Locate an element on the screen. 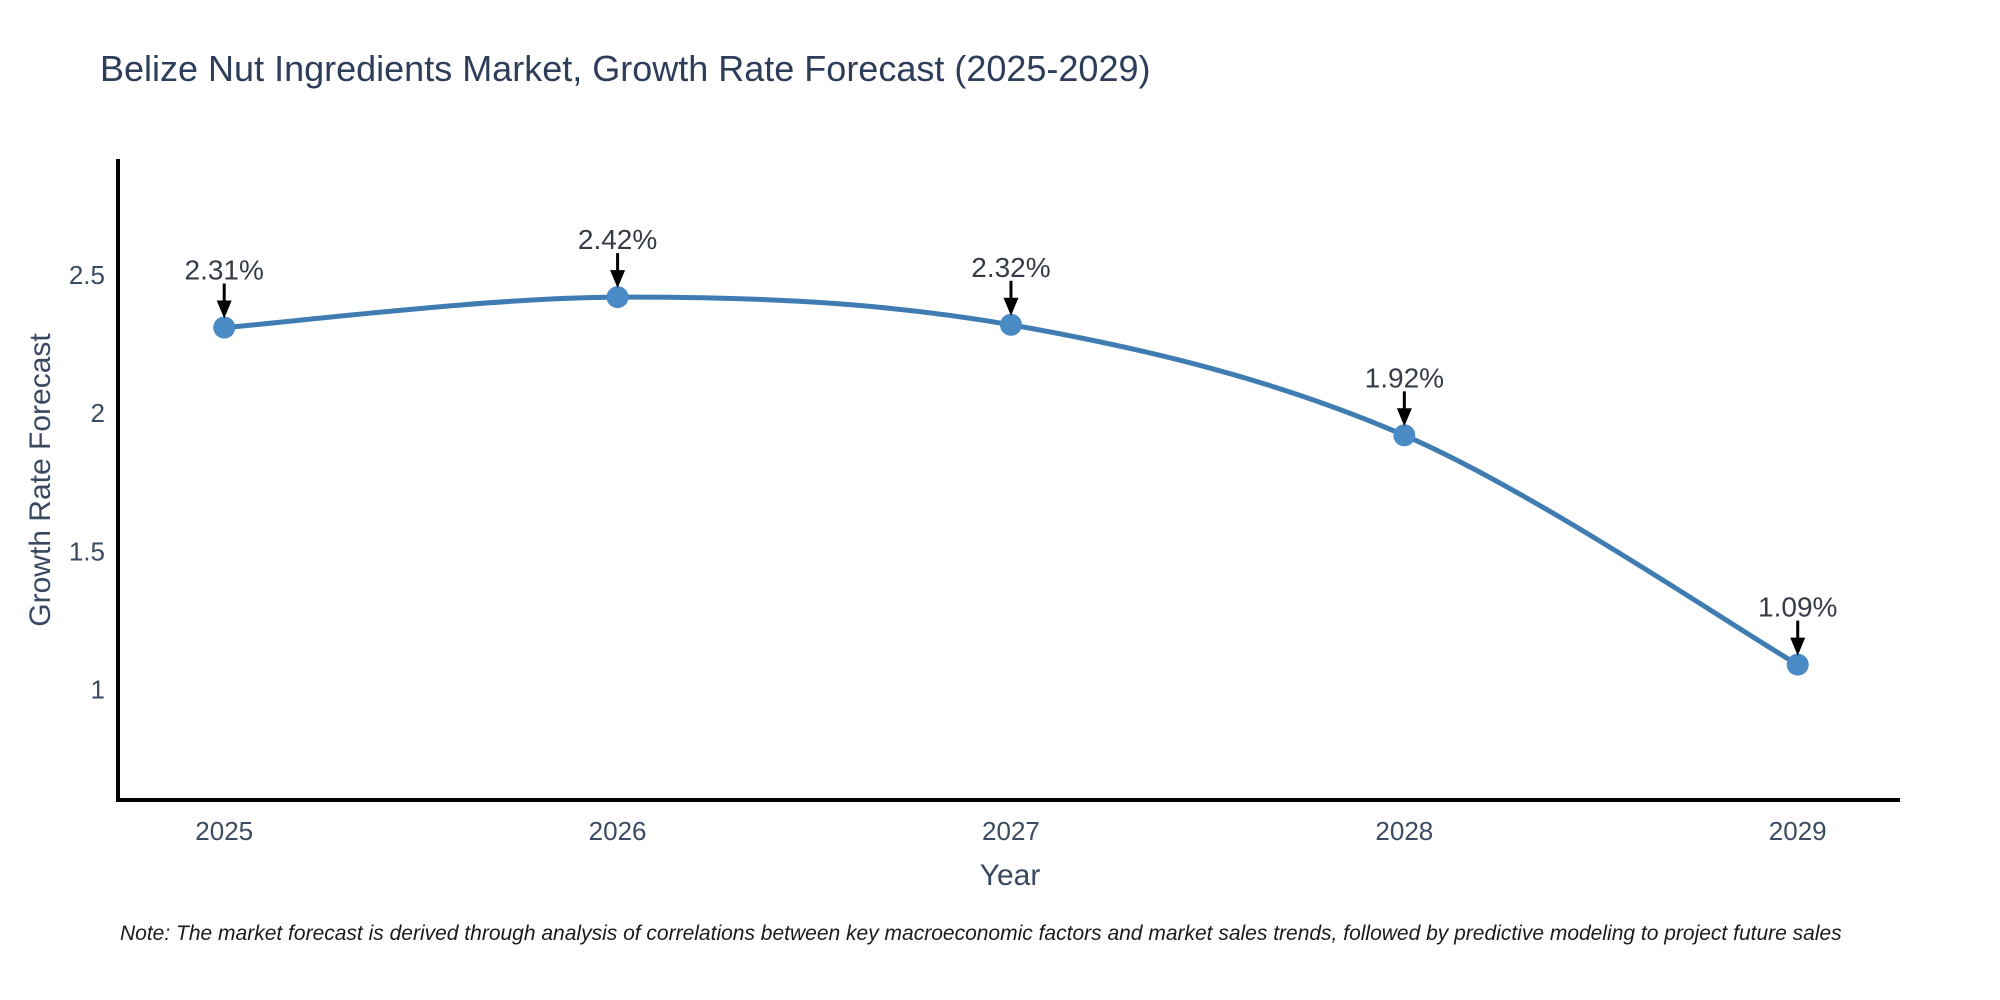 The width and height of the screenshot is (2000, 1000). x-axis-title: Year is located at coordinates (1010, 875).